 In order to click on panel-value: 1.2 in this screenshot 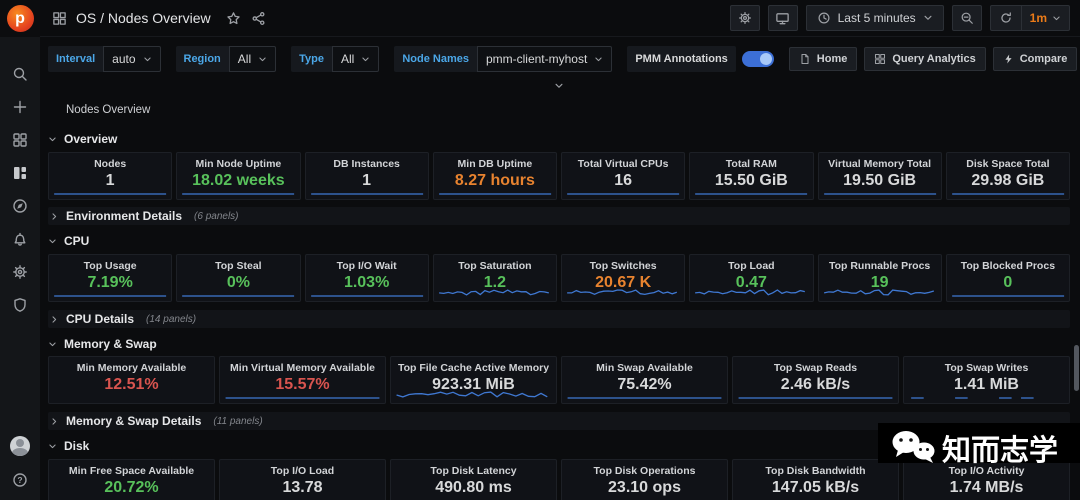, I will do `click(494, 282)`.